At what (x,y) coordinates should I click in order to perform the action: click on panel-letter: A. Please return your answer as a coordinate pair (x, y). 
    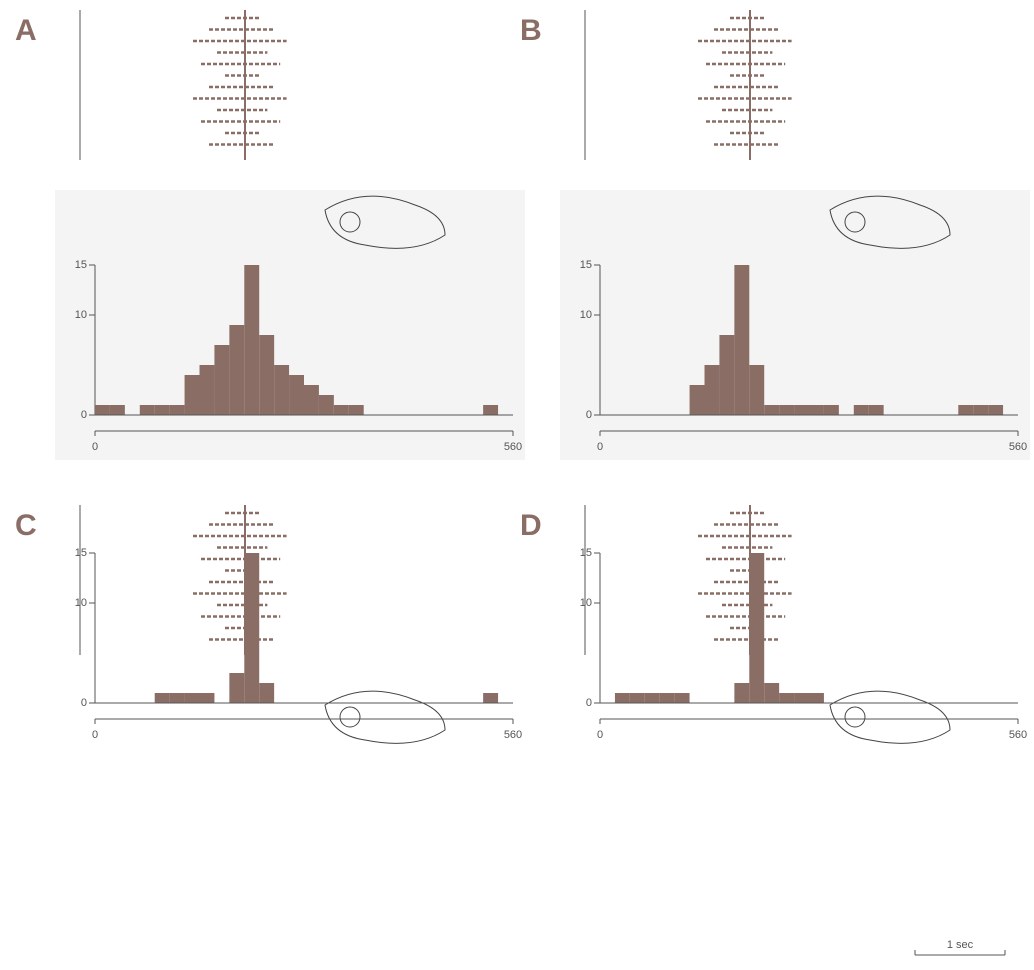
    Looking at the image, I should click on (26, 30).